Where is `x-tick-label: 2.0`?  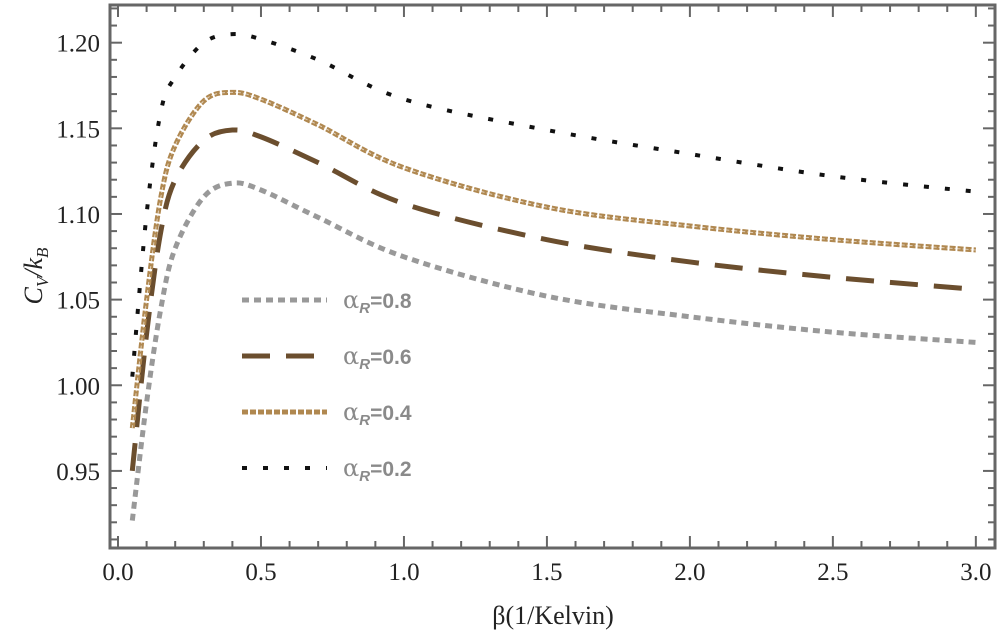 x-tick-label: 2.0 is located at coordinates (689, 572).